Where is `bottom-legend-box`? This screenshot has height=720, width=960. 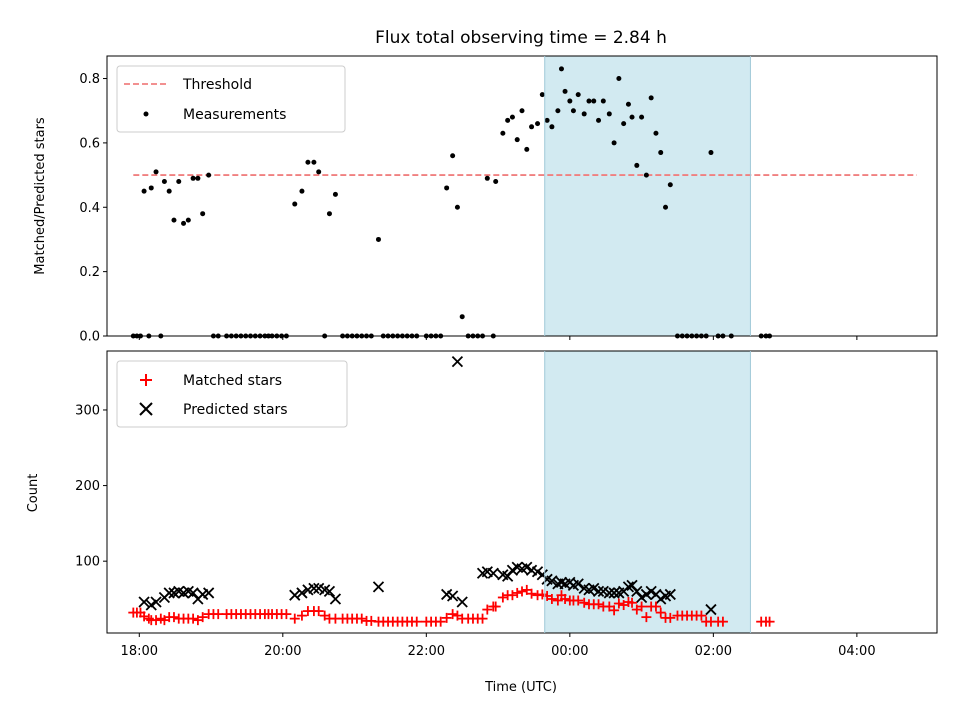
bottom-legend-box is located at coordinates (232, 394).